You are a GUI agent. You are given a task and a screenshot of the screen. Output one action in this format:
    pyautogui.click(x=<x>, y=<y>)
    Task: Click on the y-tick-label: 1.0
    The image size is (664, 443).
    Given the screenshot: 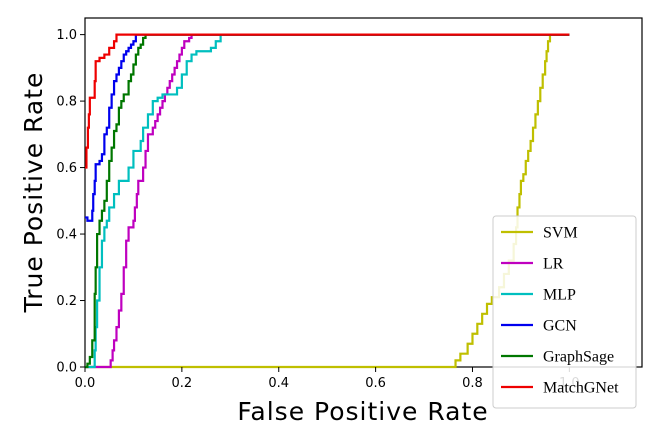 What is the action you would take?
    pyautogui.click(x=66, y=35)
    